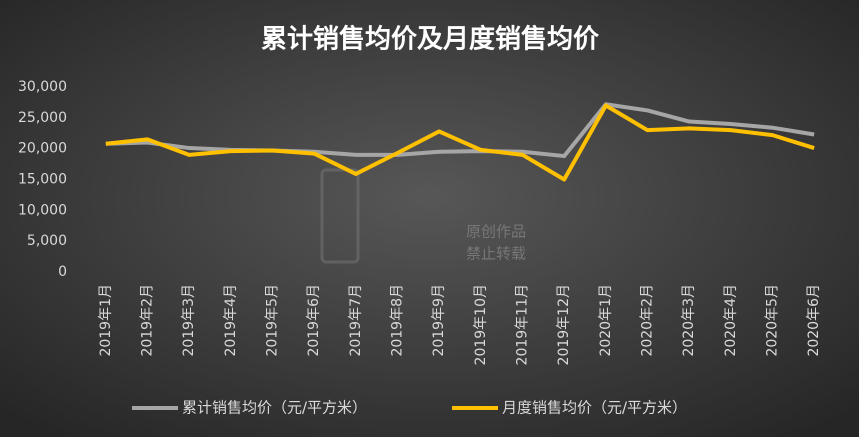 The width and height of the screenshot is (859, 437). I want to click on x-tick-label: 2019年12月, so click(564, 324).